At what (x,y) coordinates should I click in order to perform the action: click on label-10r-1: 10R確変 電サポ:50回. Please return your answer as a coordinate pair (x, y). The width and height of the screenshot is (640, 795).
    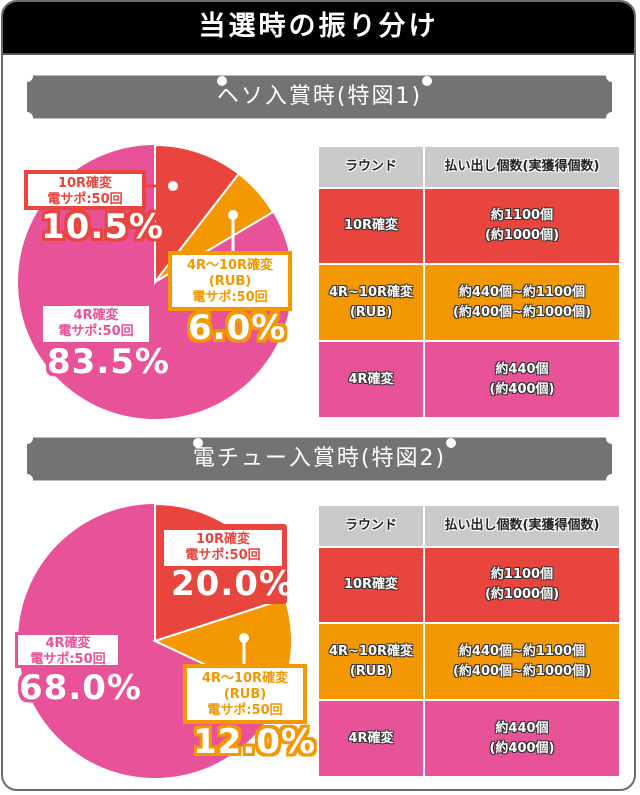
    Looking at the image, I should click on (85, 190).